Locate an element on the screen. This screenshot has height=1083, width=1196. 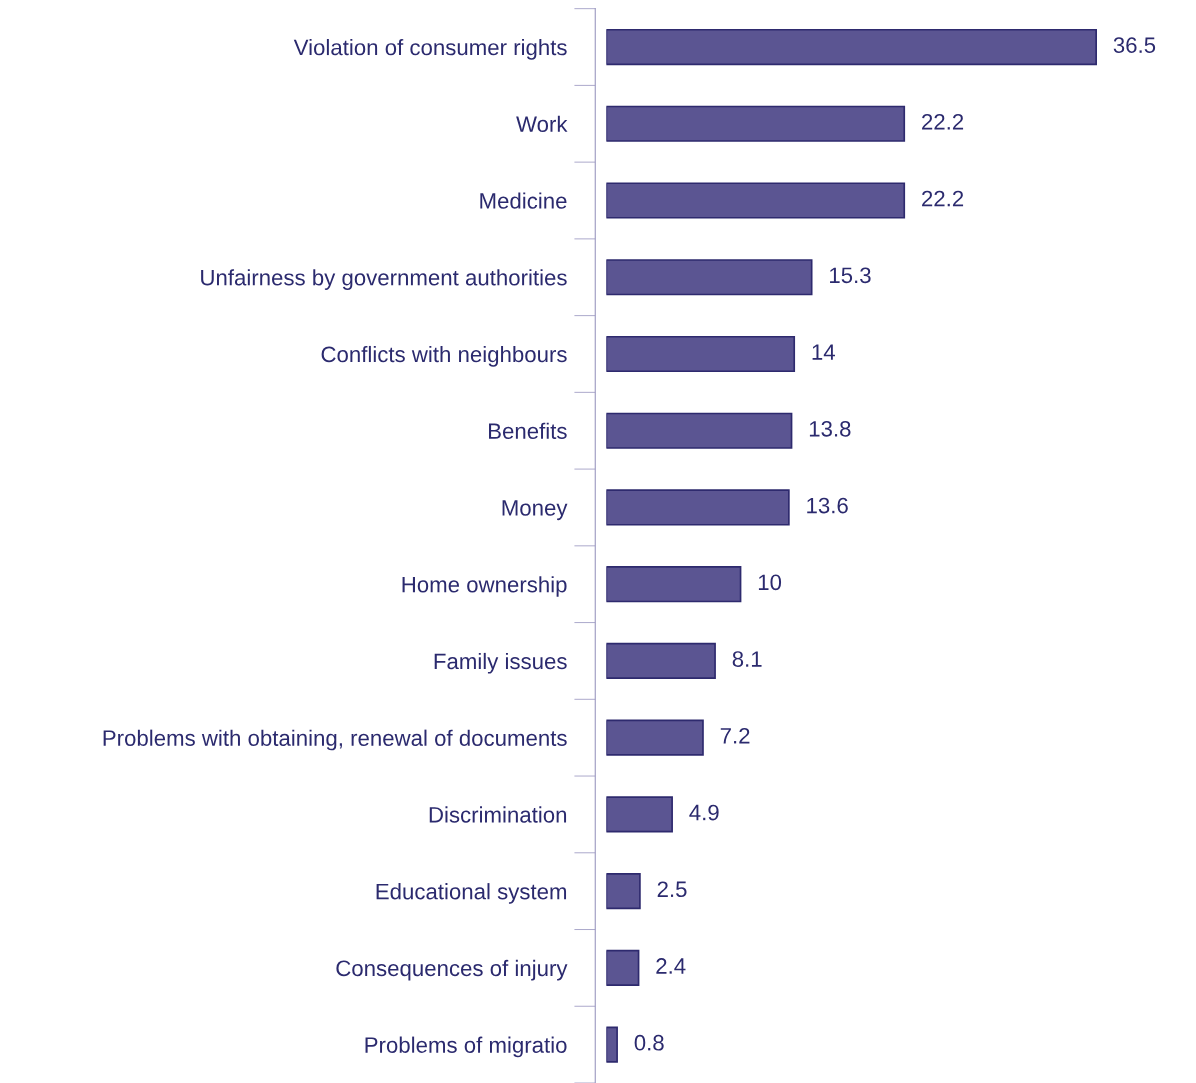
y-tick-label: Medicine is located at coordinates (523, 200).